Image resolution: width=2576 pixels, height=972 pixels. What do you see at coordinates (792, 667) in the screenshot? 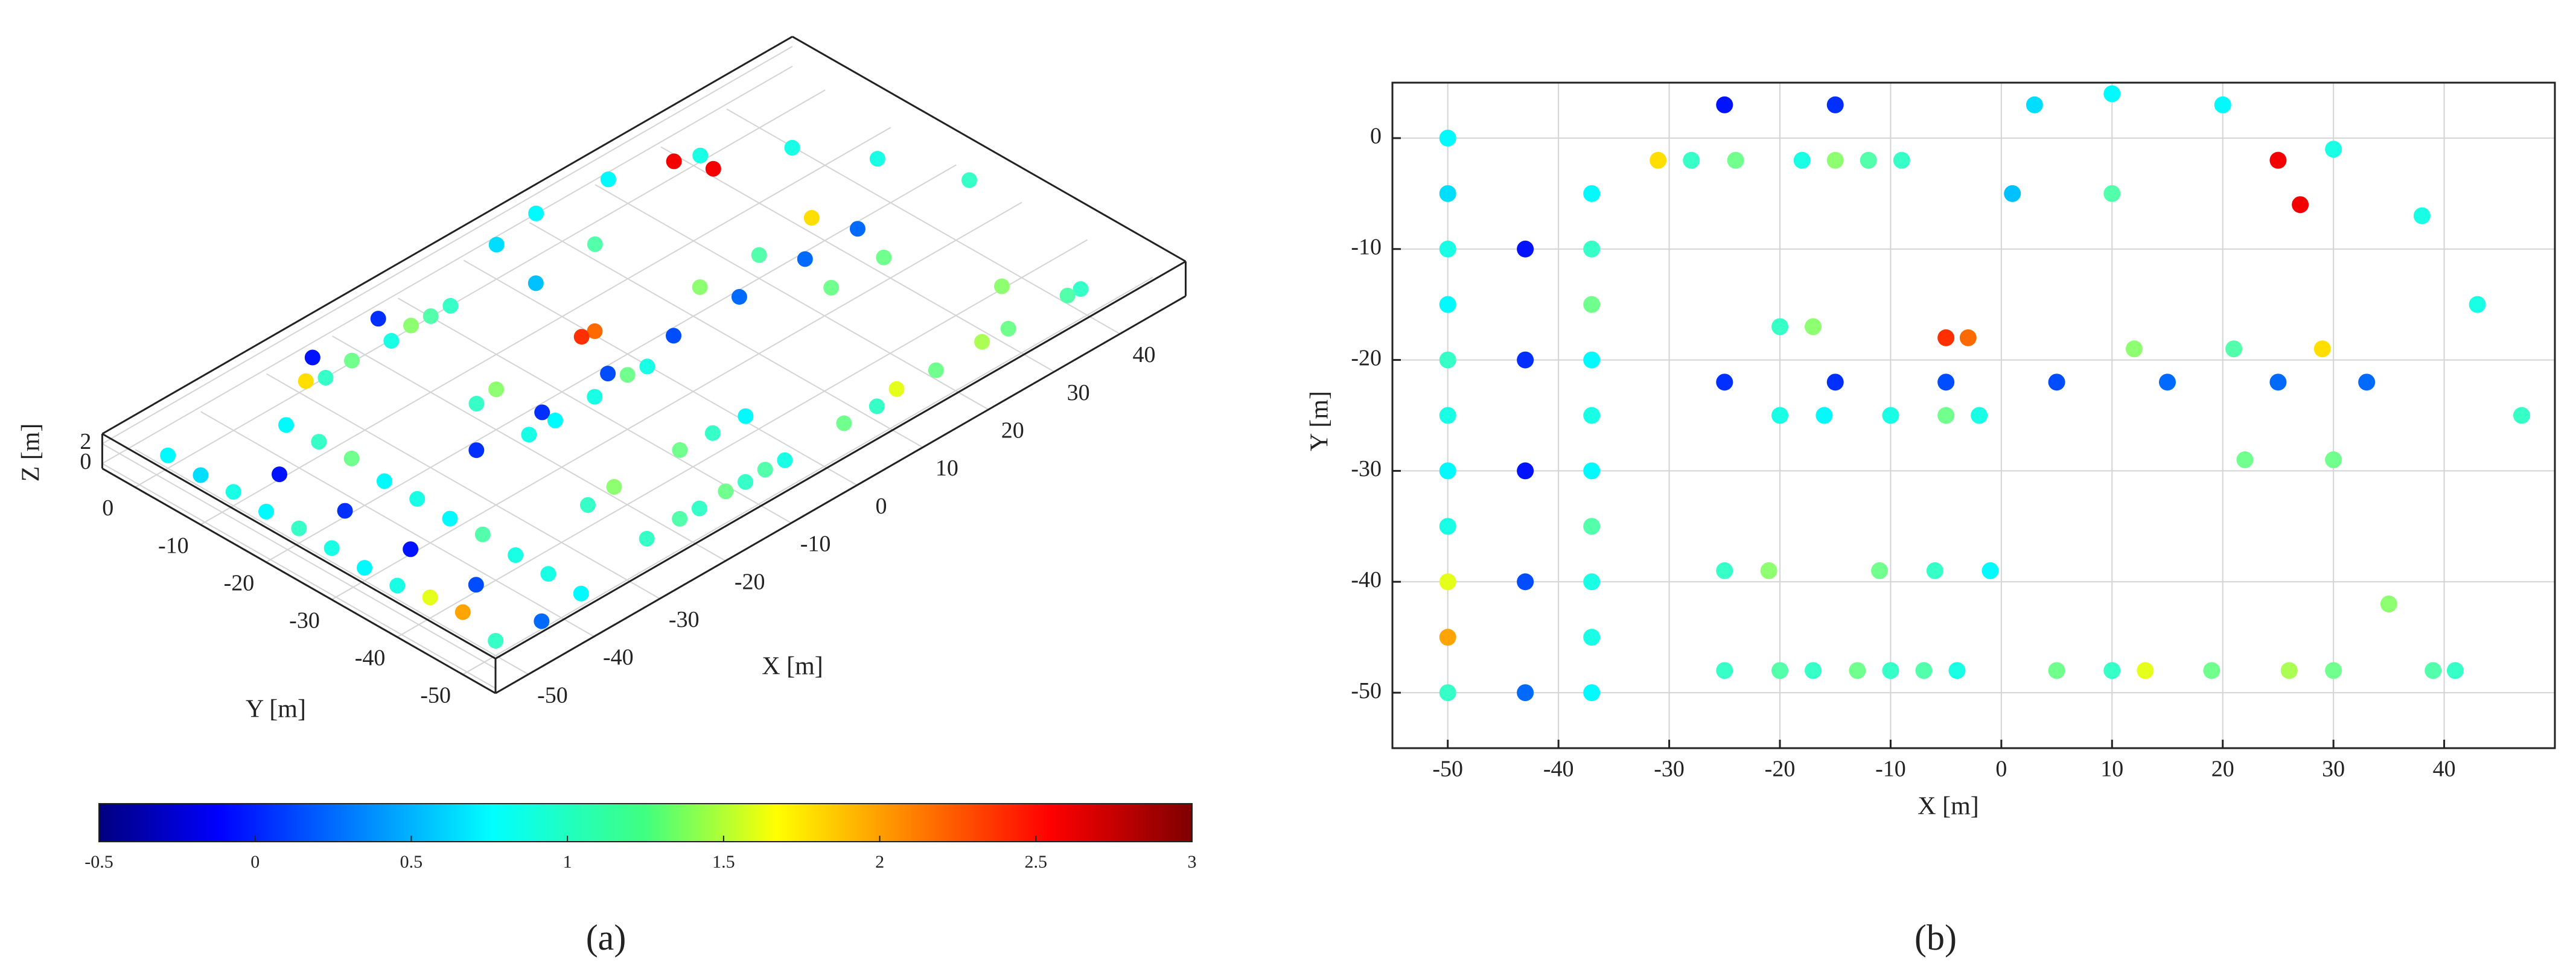
I see `x-axis-label: X [m]` at bounding box center [792, 667].